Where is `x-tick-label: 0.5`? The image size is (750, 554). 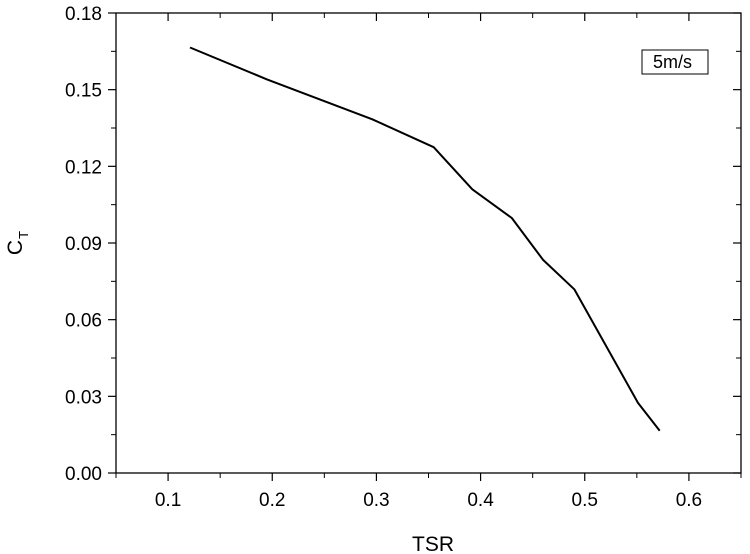 x-tick-label: 0.5 is located at coordinates (585, 500).